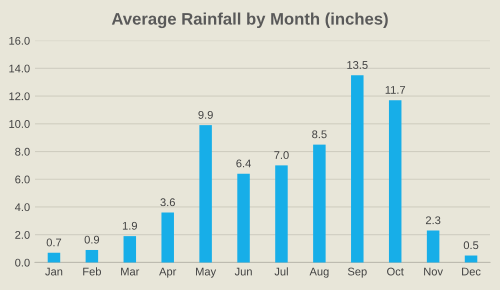  I want to click on data-label: 13.5, so click(357, 65).